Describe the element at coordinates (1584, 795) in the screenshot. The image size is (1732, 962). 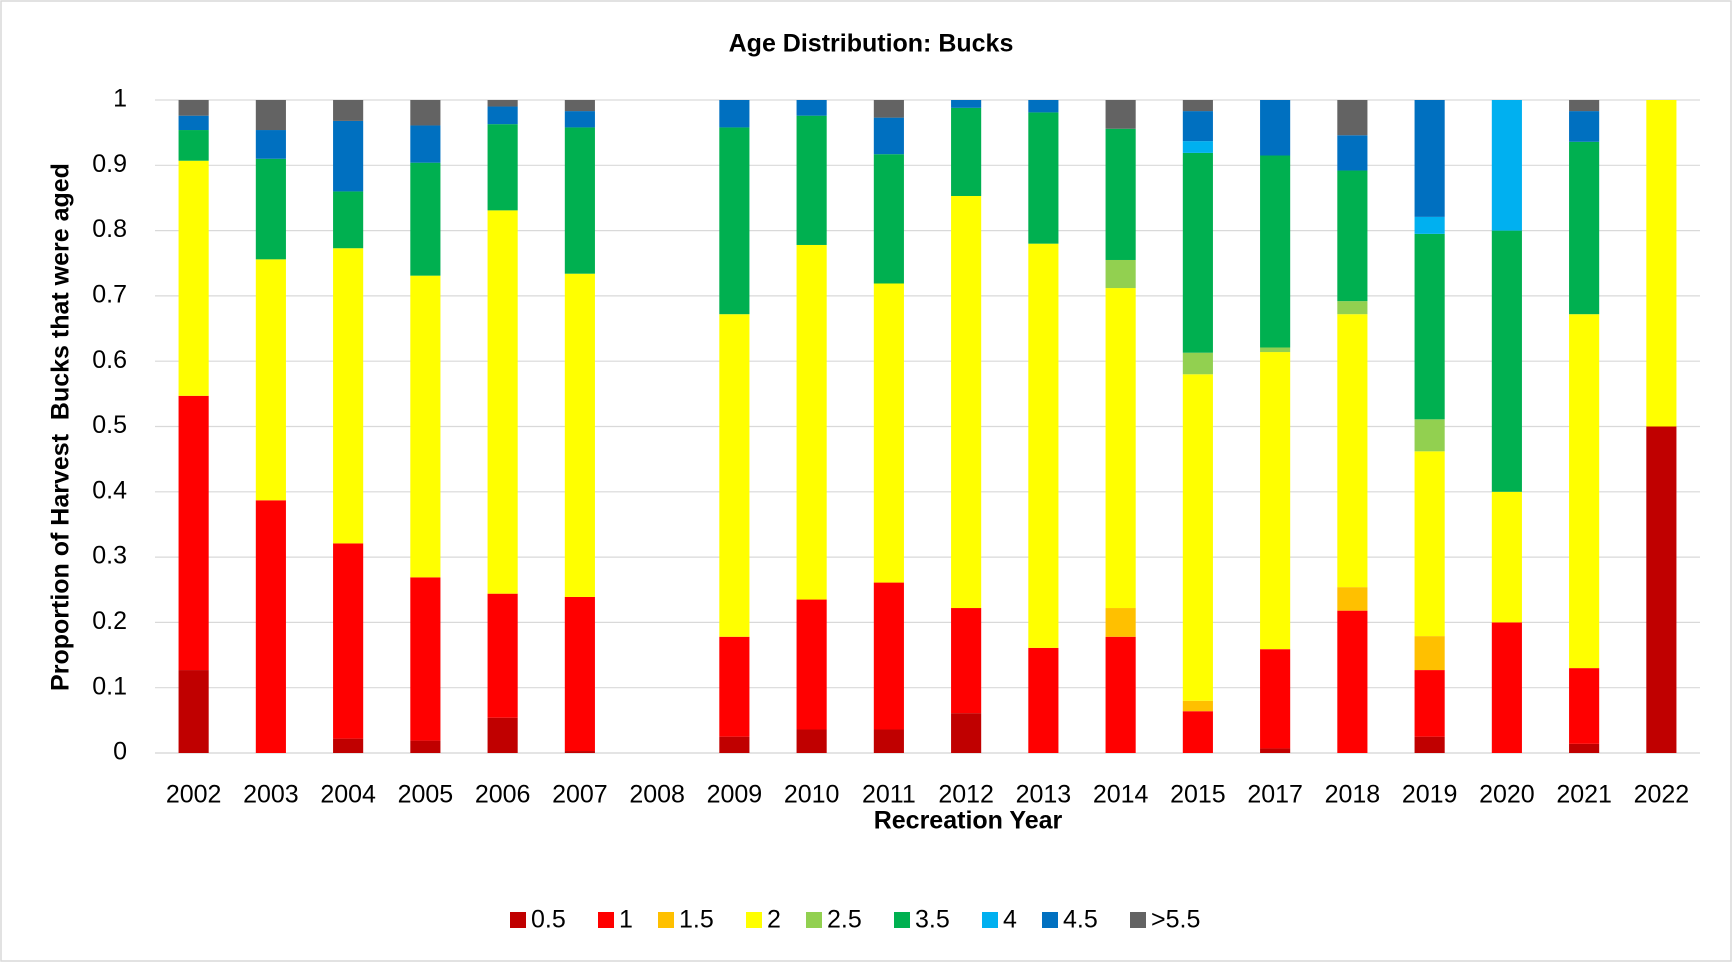
I see `x-tick-label: 2021` at that location.